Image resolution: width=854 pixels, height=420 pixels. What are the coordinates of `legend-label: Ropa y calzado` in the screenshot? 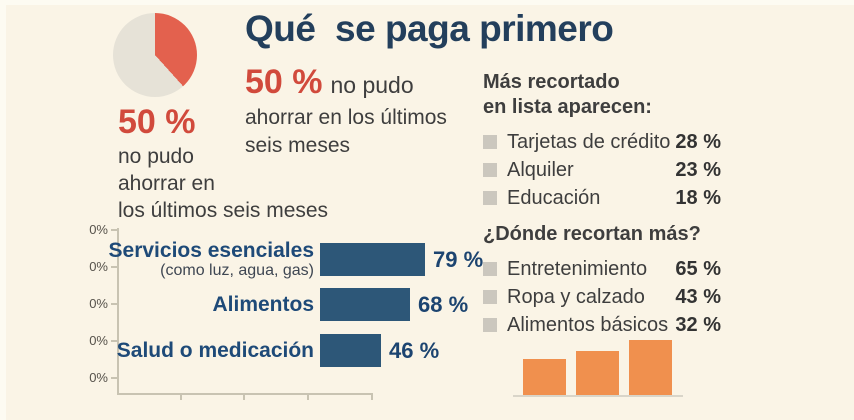 It's located at (576, 296).